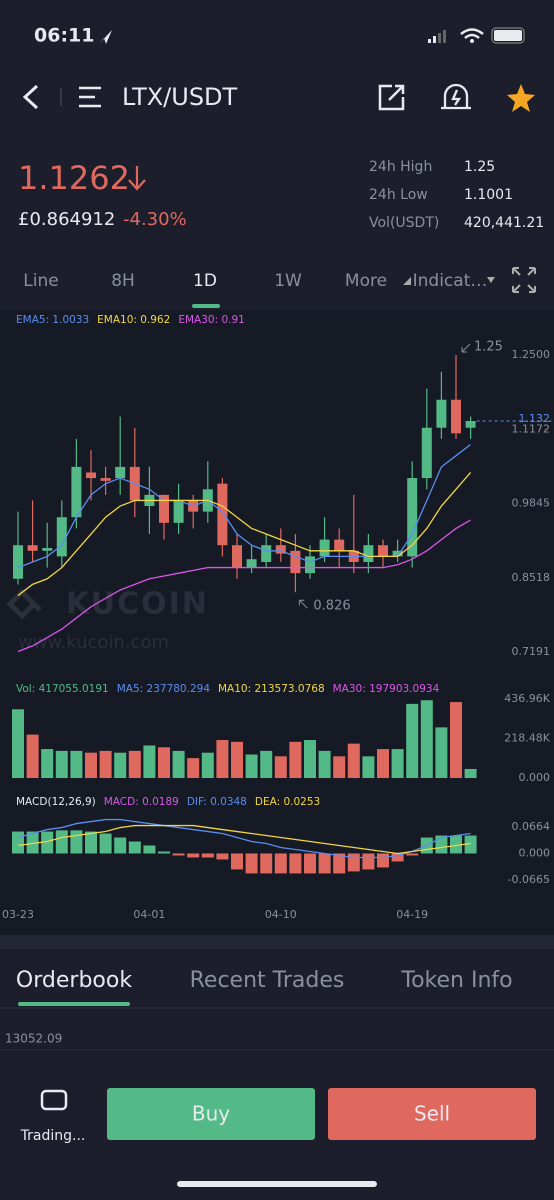 The image size is (554, 1200). I want to click on home-indicator, so click(277, 1184).